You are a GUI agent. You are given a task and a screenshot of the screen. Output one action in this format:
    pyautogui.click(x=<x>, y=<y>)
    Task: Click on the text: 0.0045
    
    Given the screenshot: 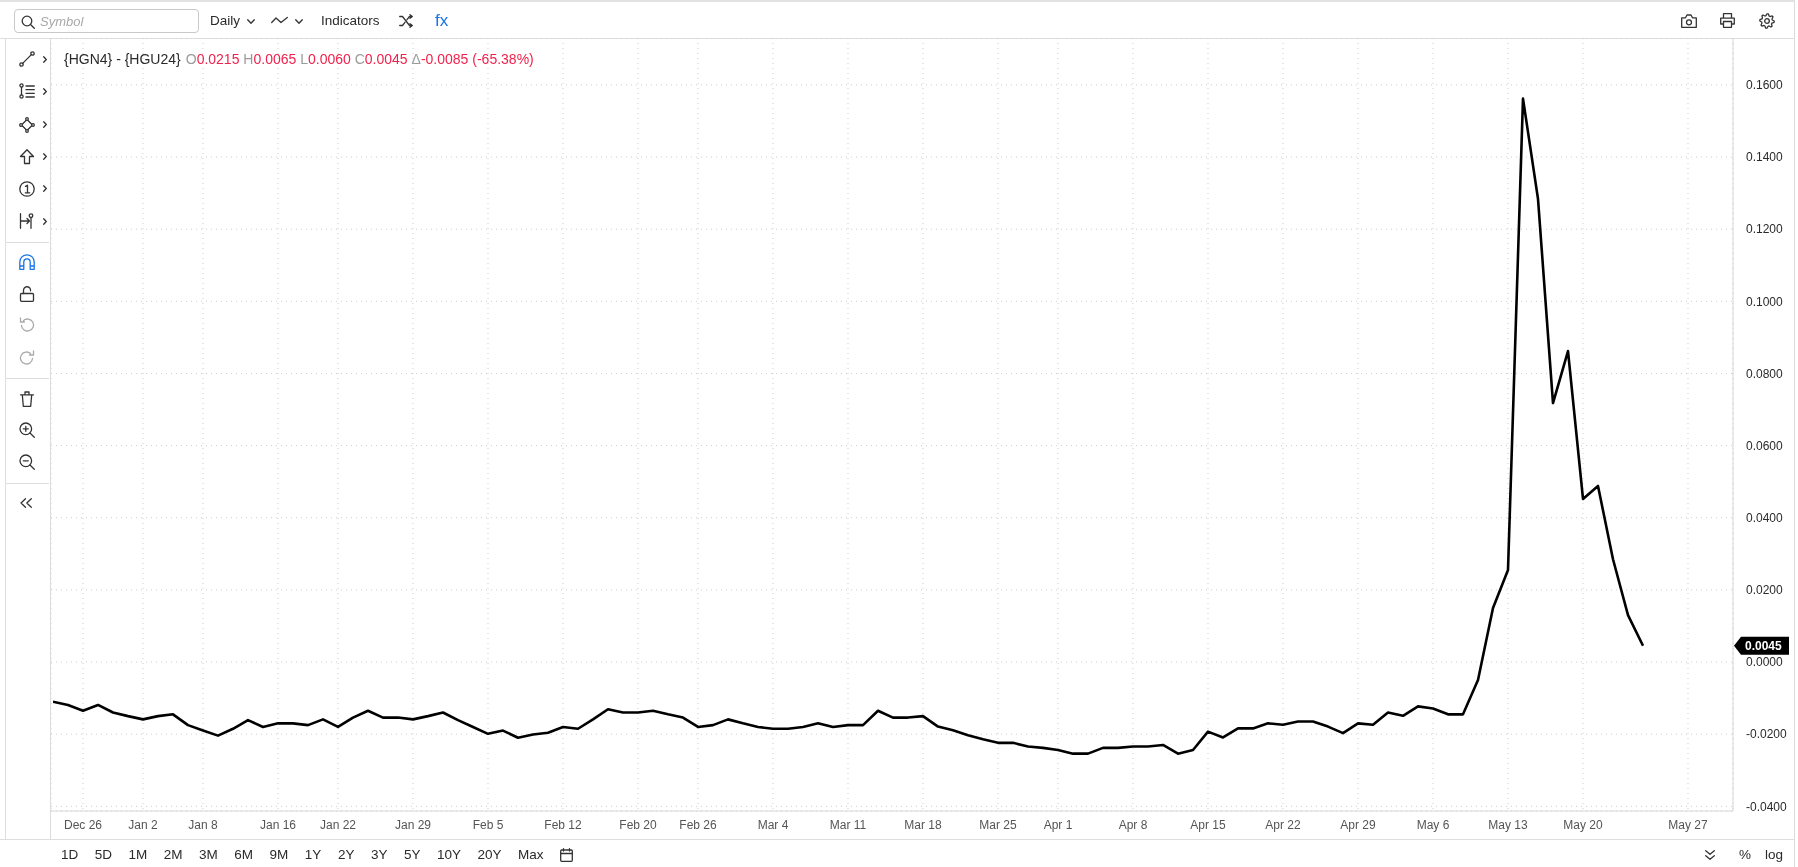 What is the action you would take?
    pyautogui.click(x=1764, y=646)
    